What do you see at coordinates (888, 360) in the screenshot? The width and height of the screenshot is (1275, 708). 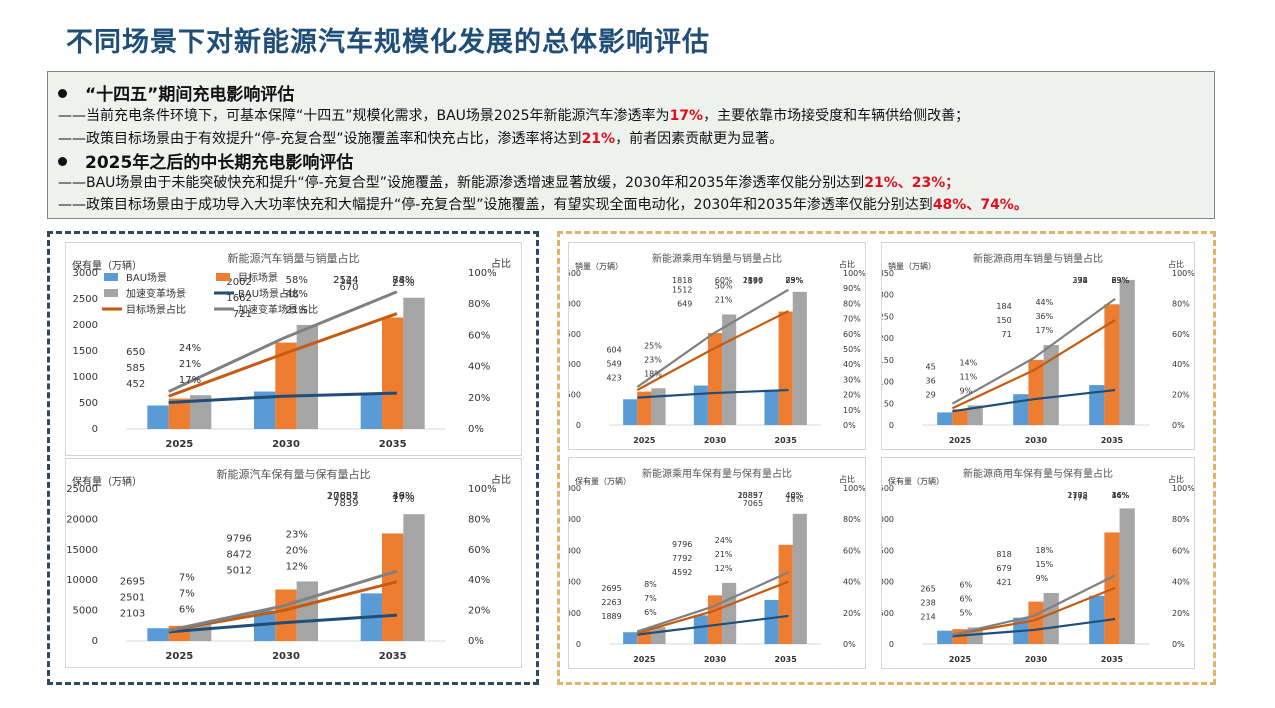 I see `y-tick-label: 150` at bounding box center [888, 360].